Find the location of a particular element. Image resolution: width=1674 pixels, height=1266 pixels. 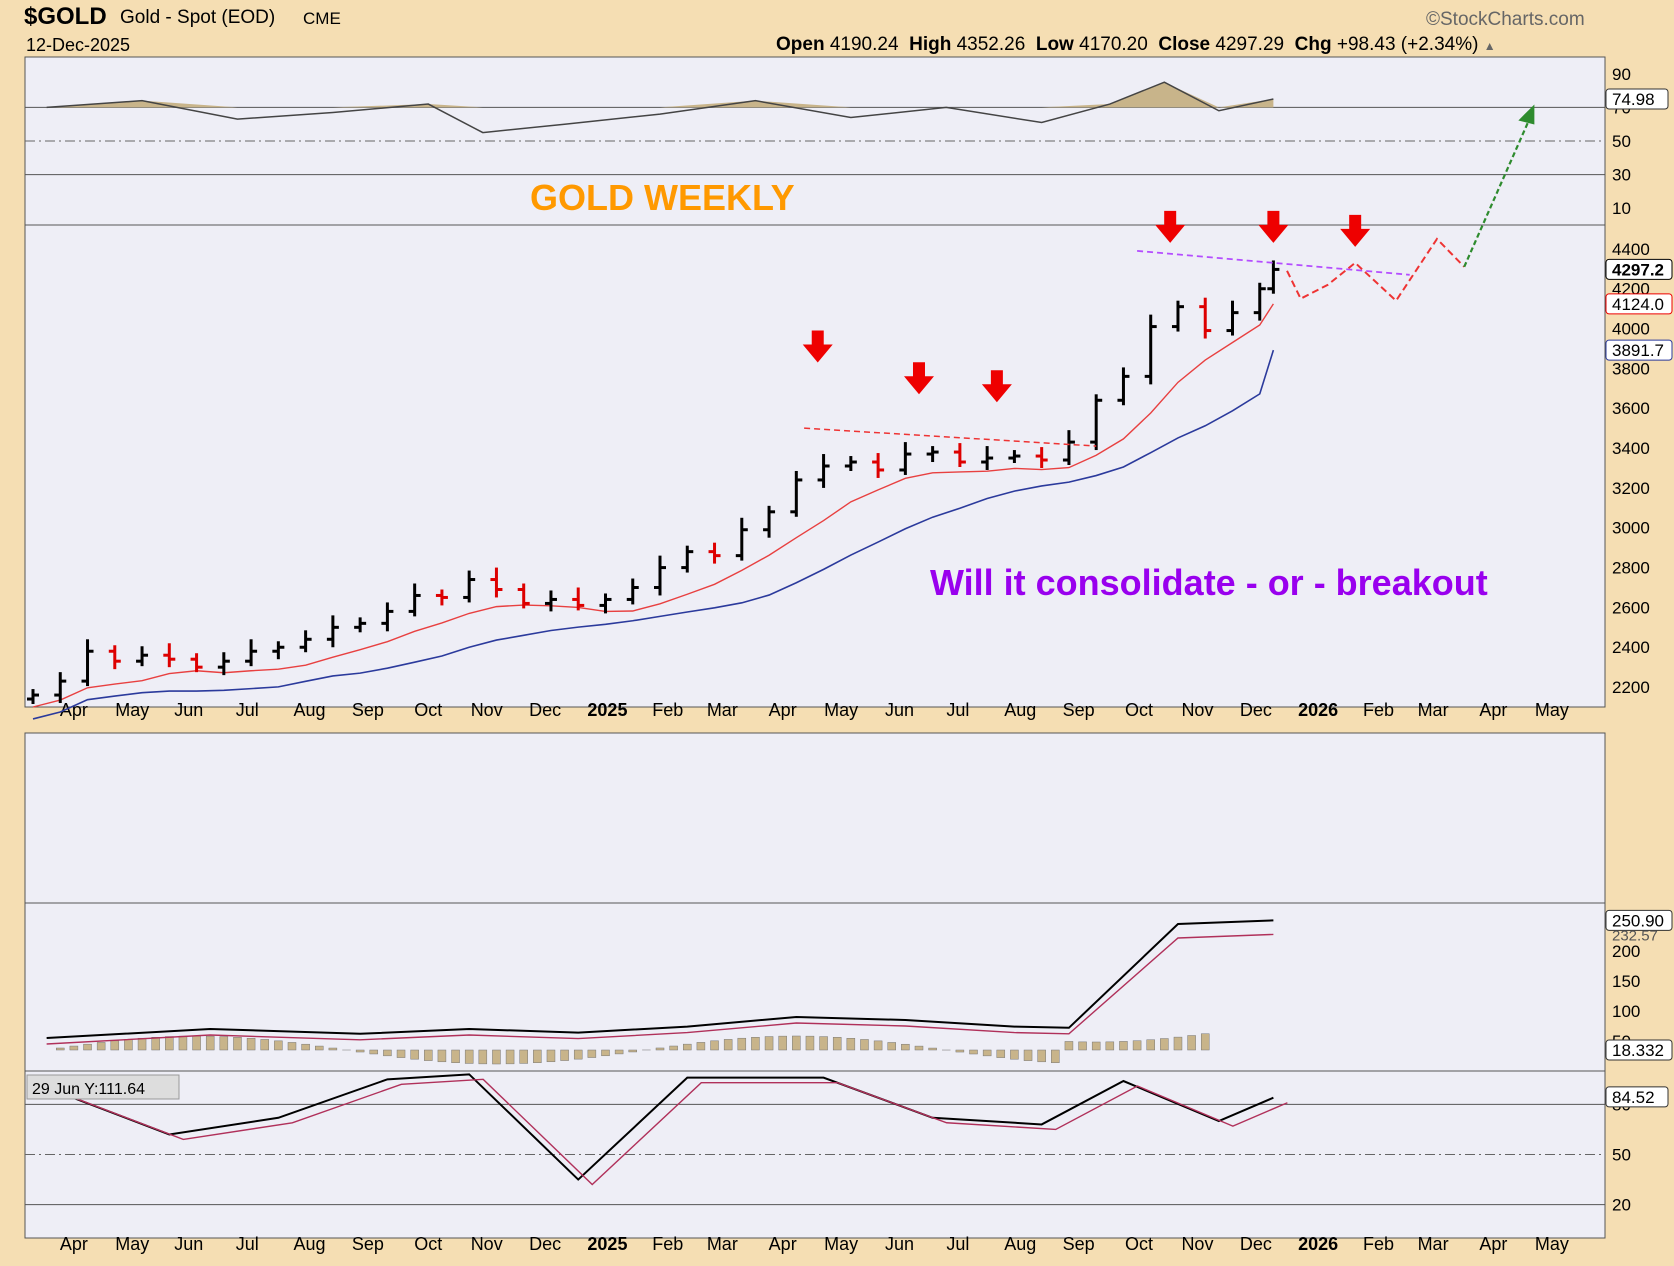

ma-slow-value-box-label: 3891.7 is located at coordinates (1638, 350).